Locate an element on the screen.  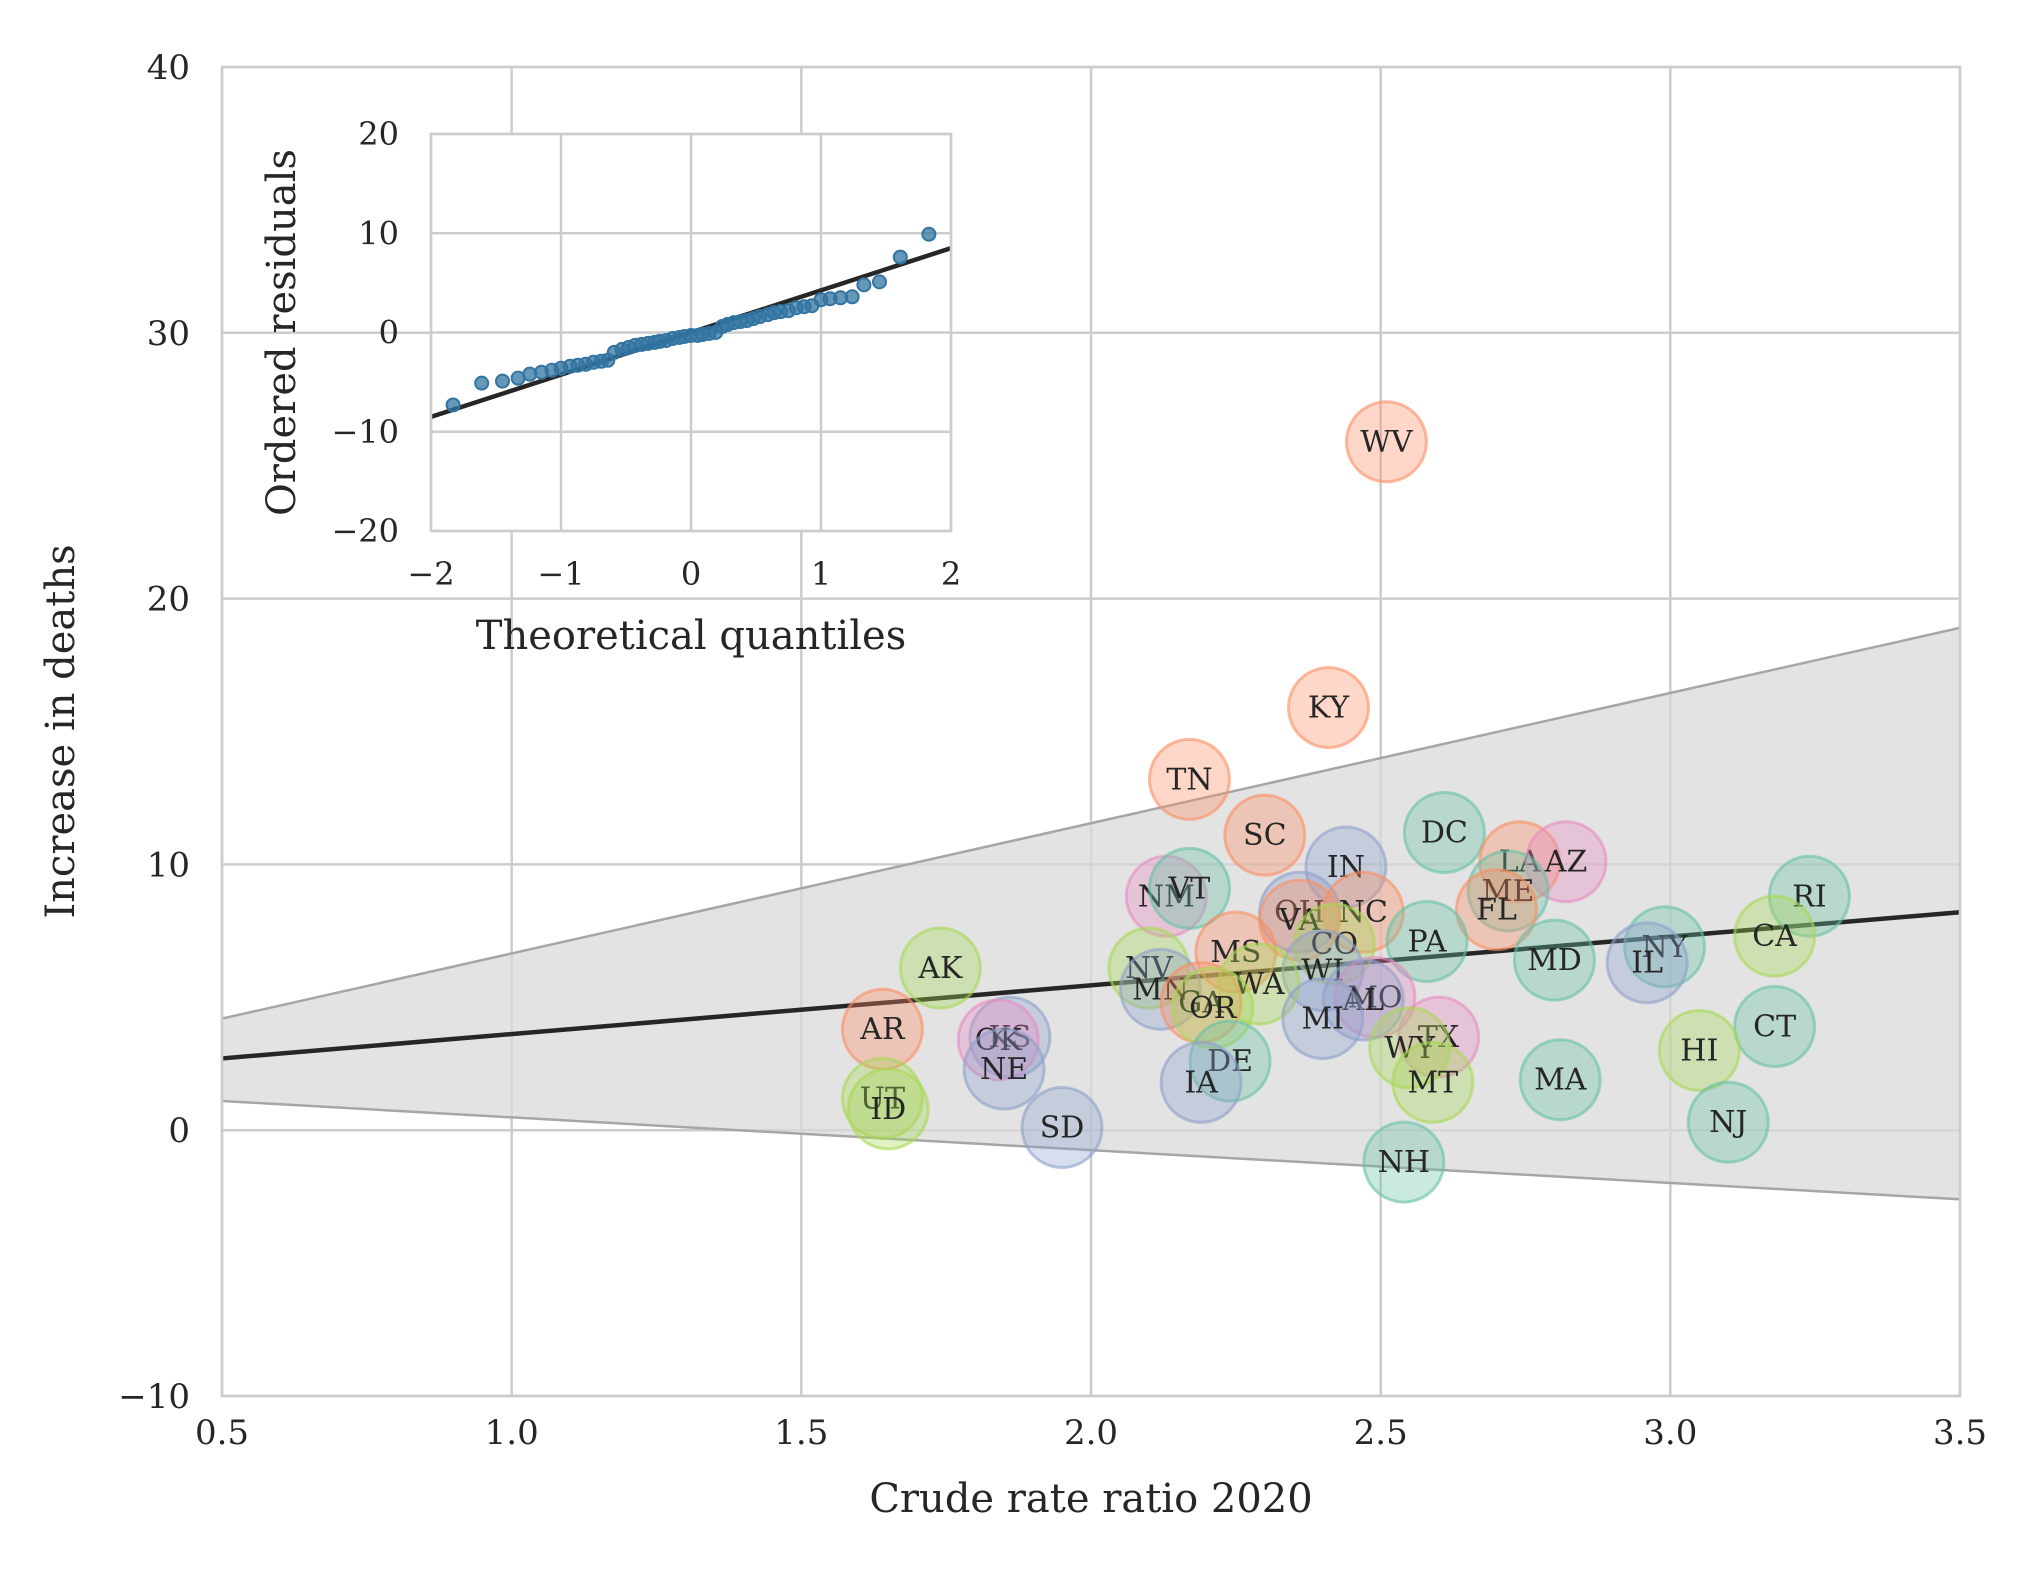
inset-x-tick-label: −1 is located at coordinates (560, 574).